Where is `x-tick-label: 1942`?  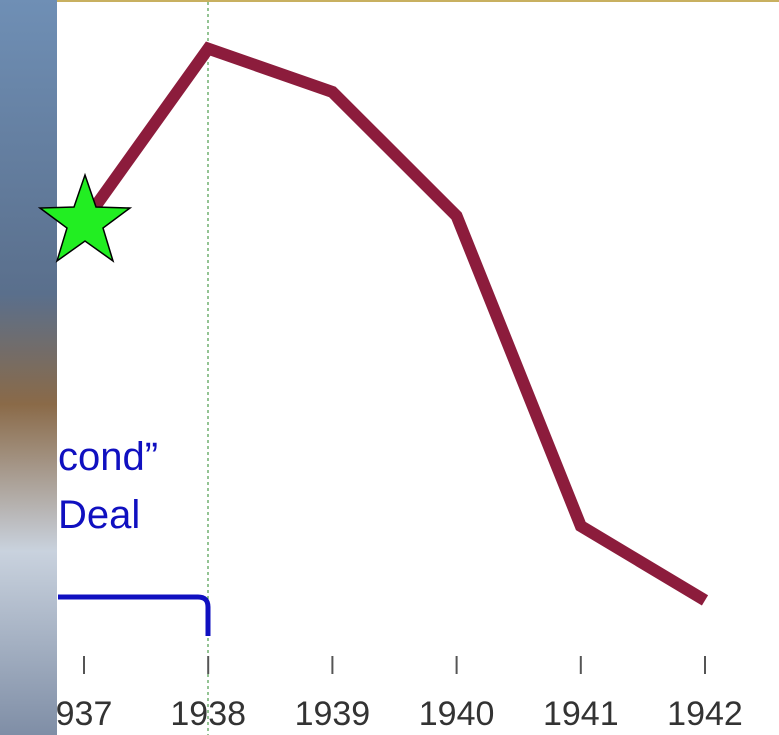 x-tick-label: 1942 is located at coordinates (705, 714).